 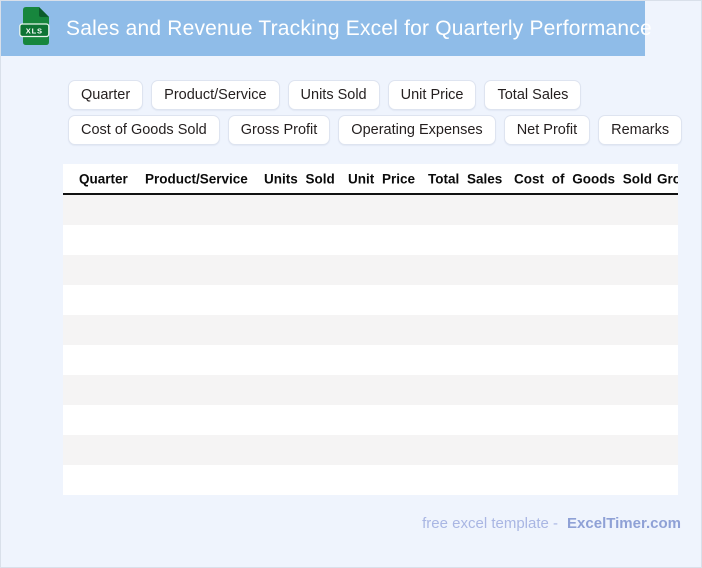 I want to click on svg-text: XLS, so click(x=34, y=30).